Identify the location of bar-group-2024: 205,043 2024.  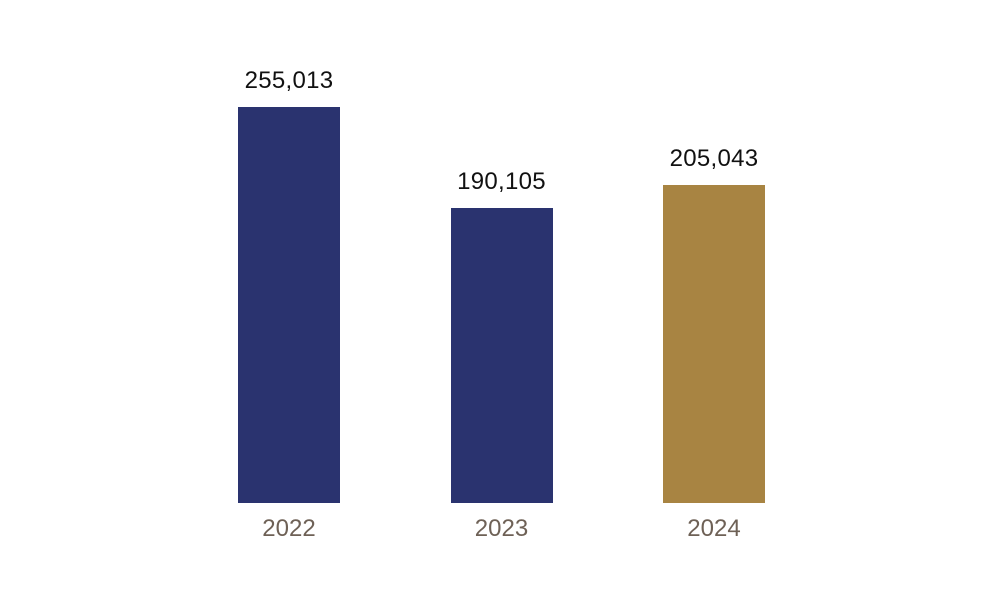
(714, 342).